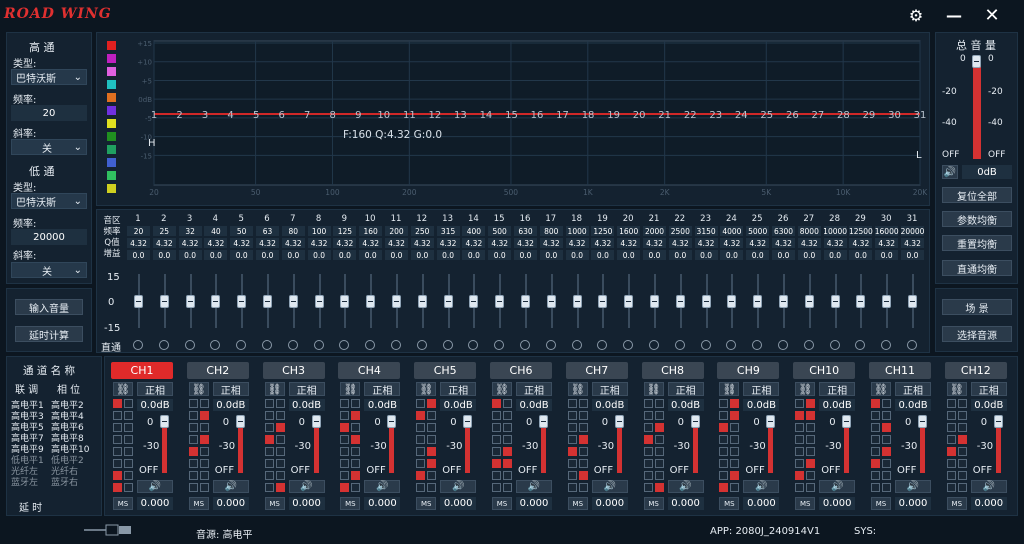 The height and width of the screenshot is (544, 1024). What do you see at coordinates (396, 231) in the screenshot?
I see `eq-freq-cell: 200` at bounding box center [396, 231].